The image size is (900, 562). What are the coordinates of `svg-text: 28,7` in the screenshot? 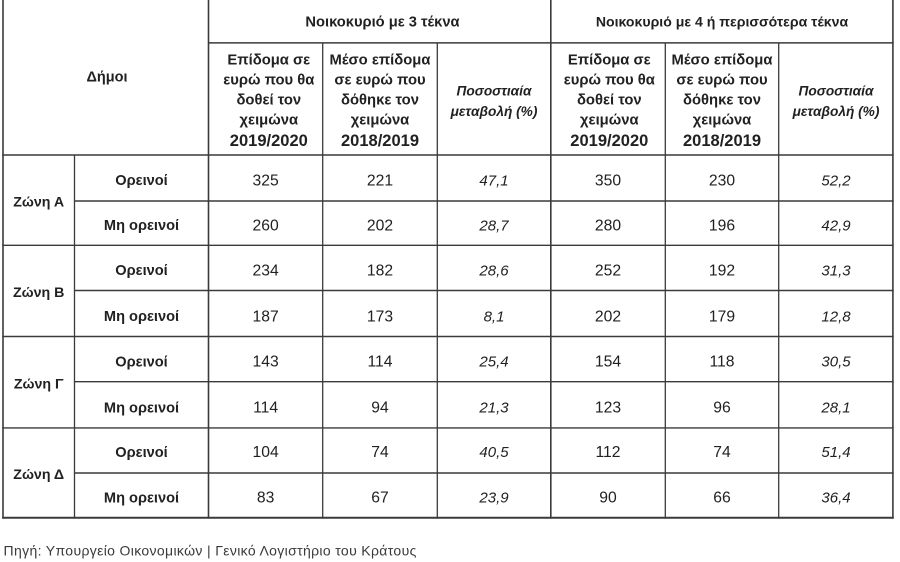 It's located at (493, 225).